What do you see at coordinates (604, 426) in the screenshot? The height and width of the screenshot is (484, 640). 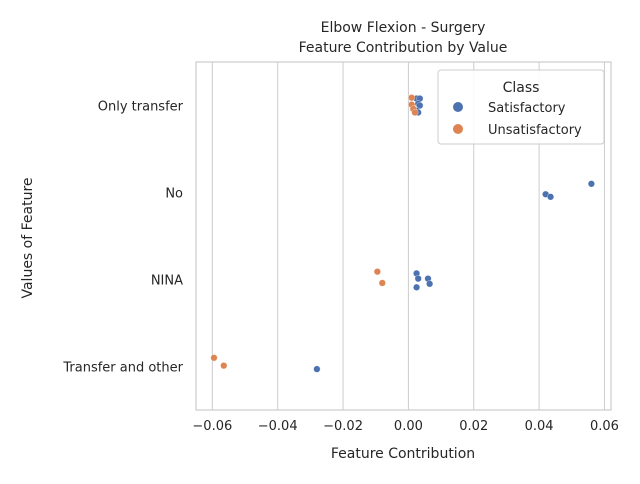 I see `x-tick-label: 0.06` at bounding box center [604, 426].